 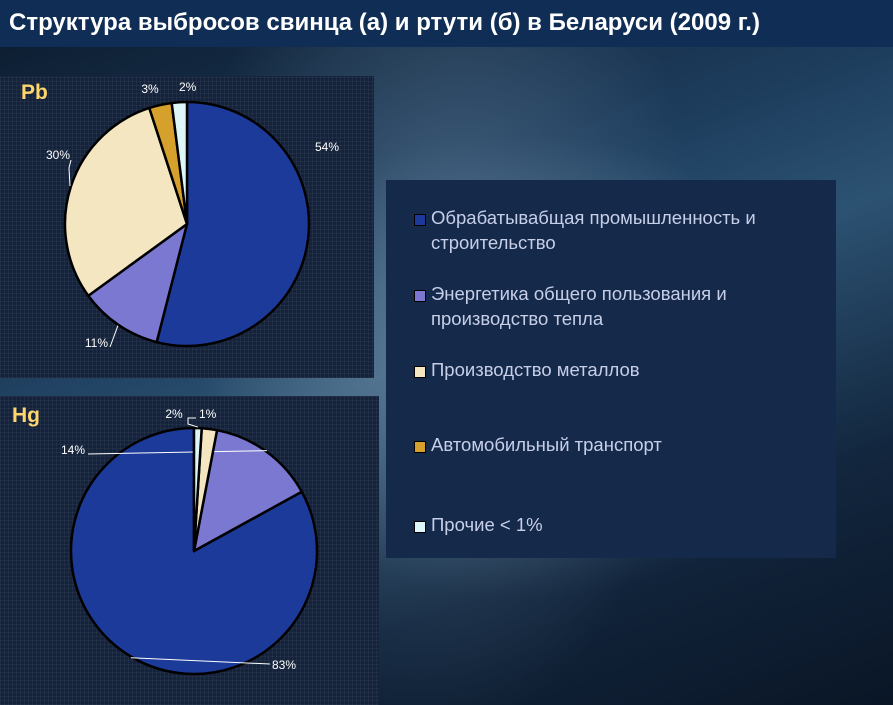 I want to click on hg-data-label-3: 1%, so click(x=208, y=414).